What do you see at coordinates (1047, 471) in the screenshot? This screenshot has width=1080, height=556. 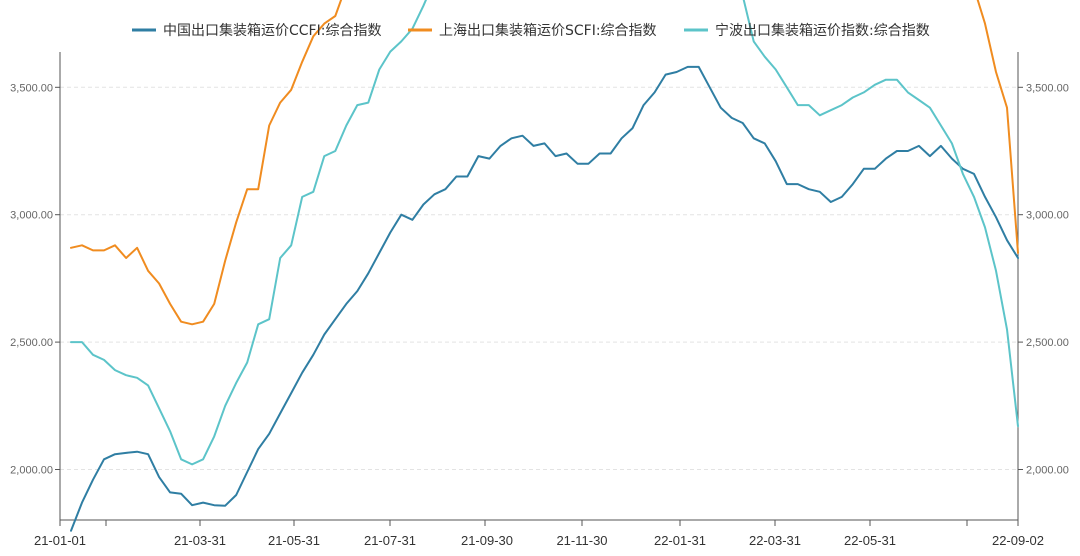 I see `y-tick-label-right: 2,000.00` at bounding box center [1047, 471].